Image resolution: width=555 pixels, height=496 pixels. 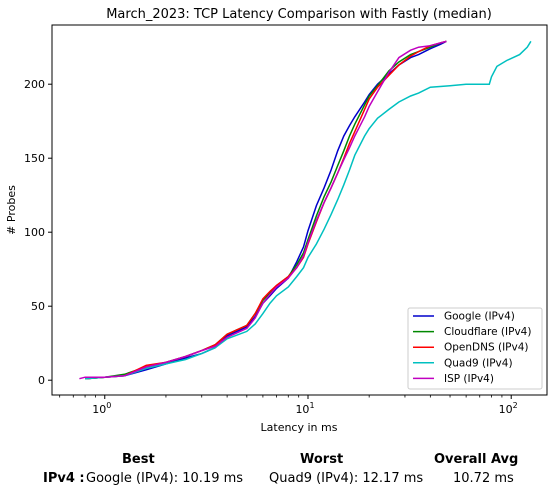 I want to click on summary-best-value: Google (IPv4): 10.19 ms, so click(x=165, y=478).